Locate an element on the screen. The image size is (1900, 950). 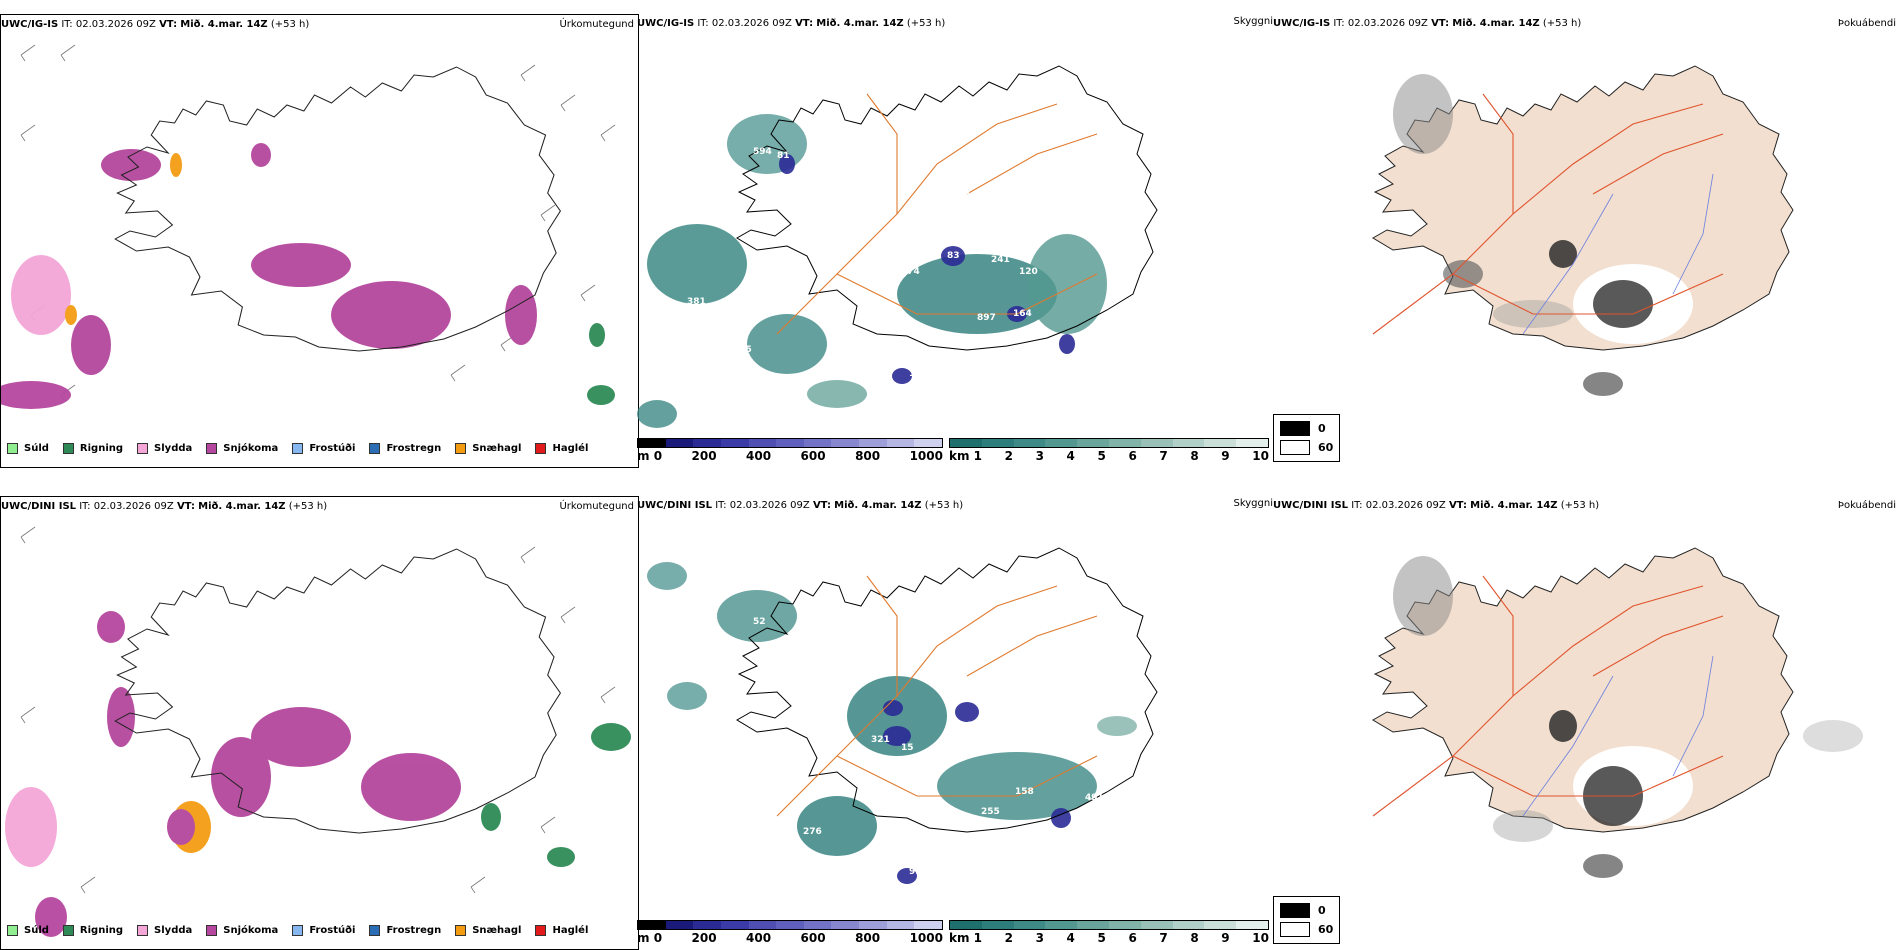
cloudbase-label: 231 is located at coordinates (1152, 274).